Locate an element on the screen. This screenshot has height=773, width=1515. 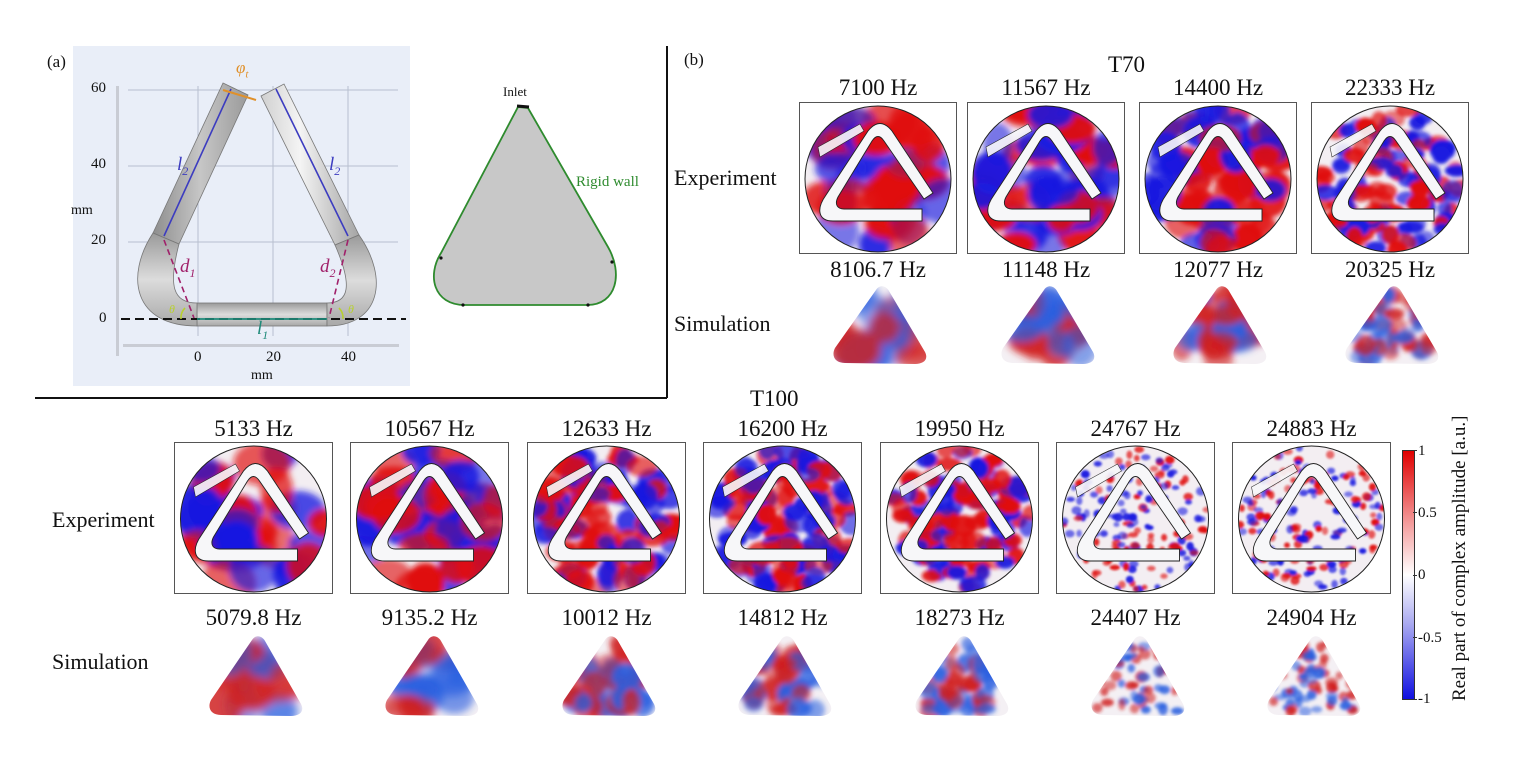
tube-right-bend is located at coordinates (351, 280).